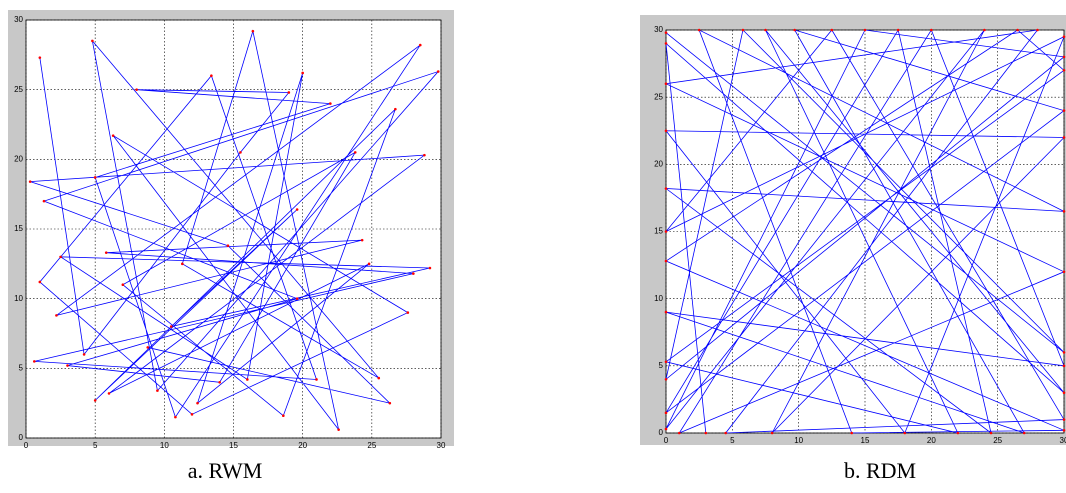  I want to click on caption: a. RWM, so click(225, 470).